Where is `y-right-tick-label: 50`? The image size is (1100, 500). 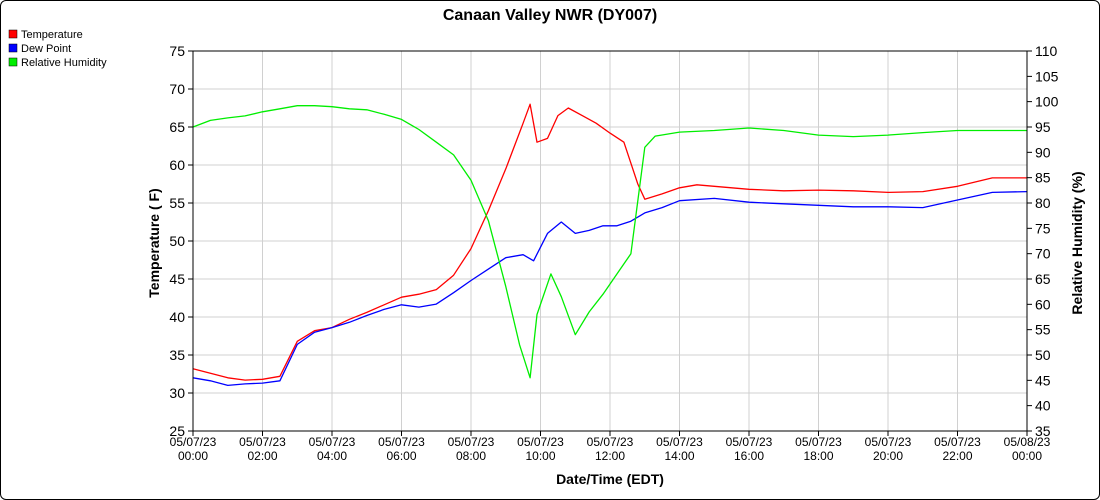
y-right-tick-label: 50 is located at coordinates (1043, 355).